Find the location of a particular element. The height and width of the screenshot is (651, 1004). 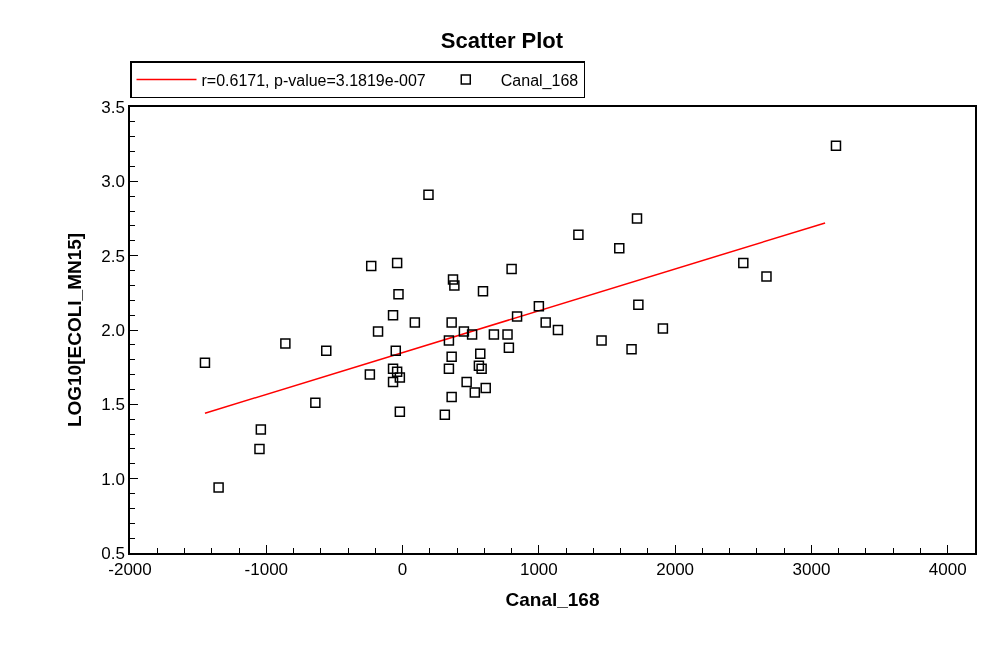

y-axis-title: LOG10[ECOLI_MN15] is located at coordinates (74, 330).